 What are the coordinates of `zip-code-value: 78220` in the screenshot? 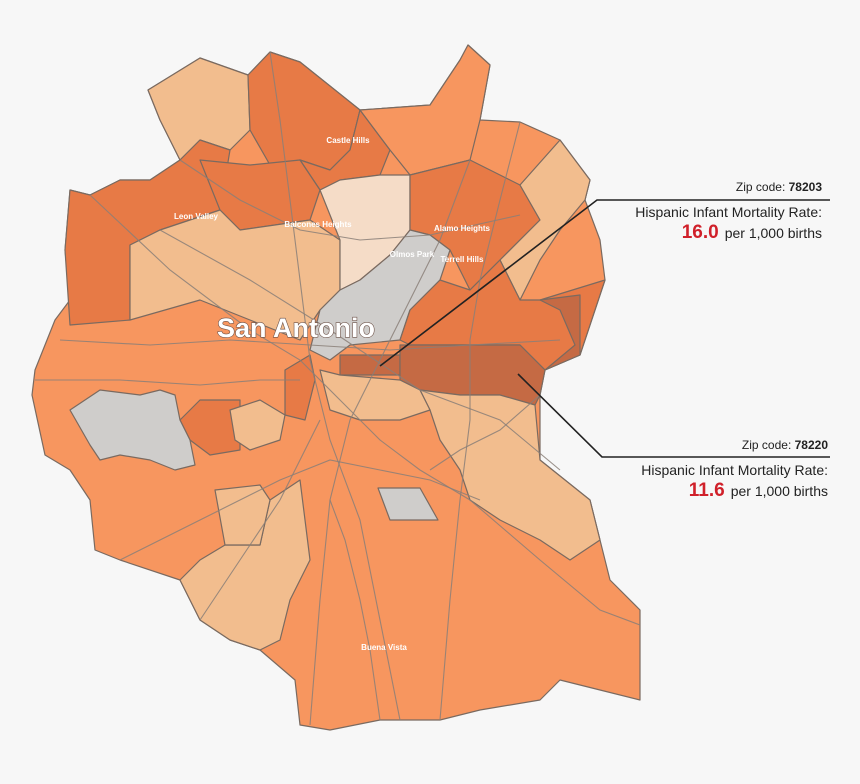 It's located at (811, 445).